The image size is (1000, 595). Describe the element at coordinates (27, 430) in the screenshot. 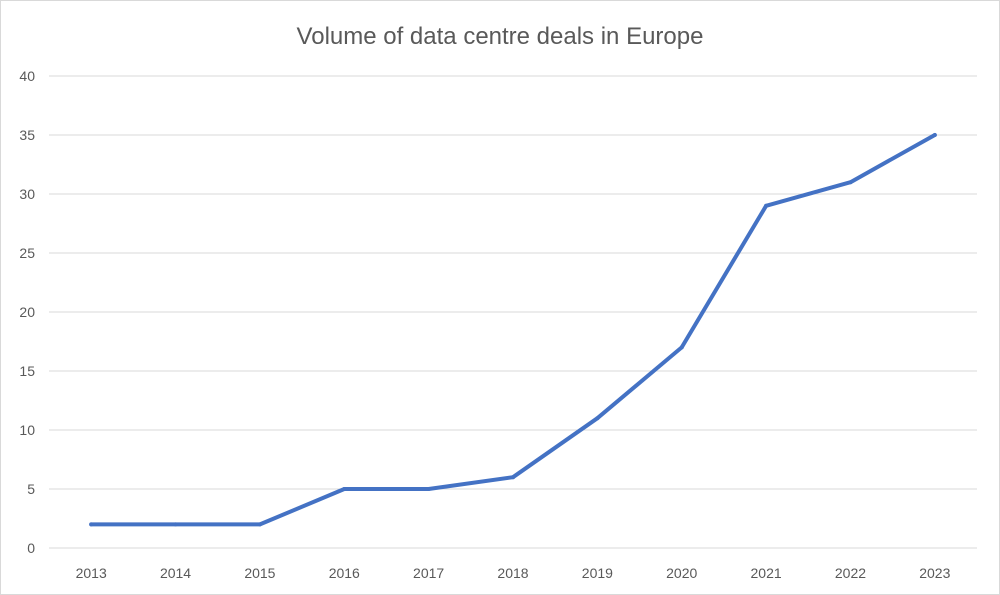

I see `y-tick-label: 10` at that location.